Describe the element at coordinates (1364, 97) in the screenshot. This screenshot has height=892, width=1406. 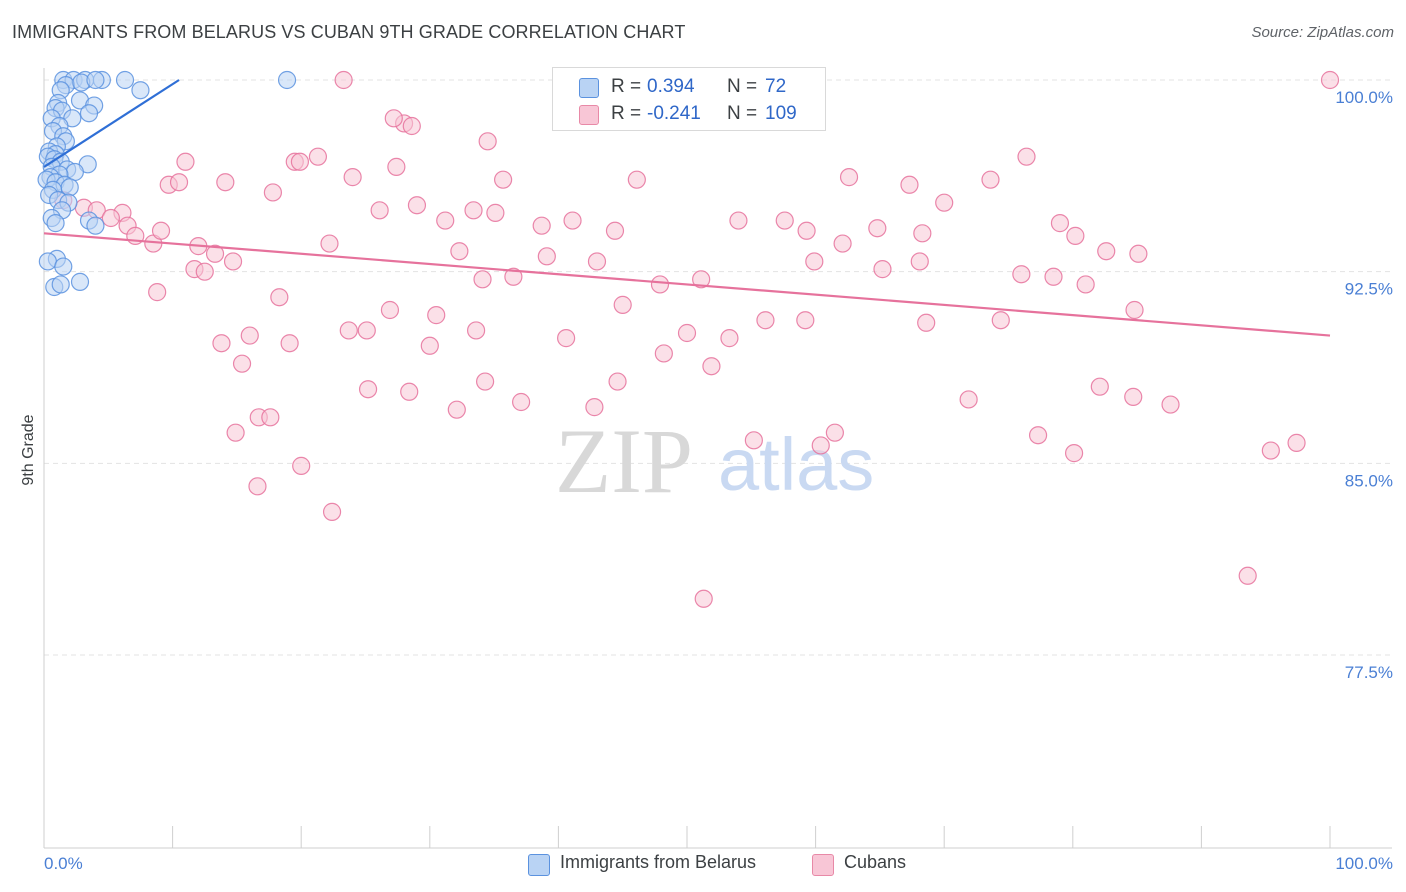
I see `y-tick-label: 100.0%` at that location.